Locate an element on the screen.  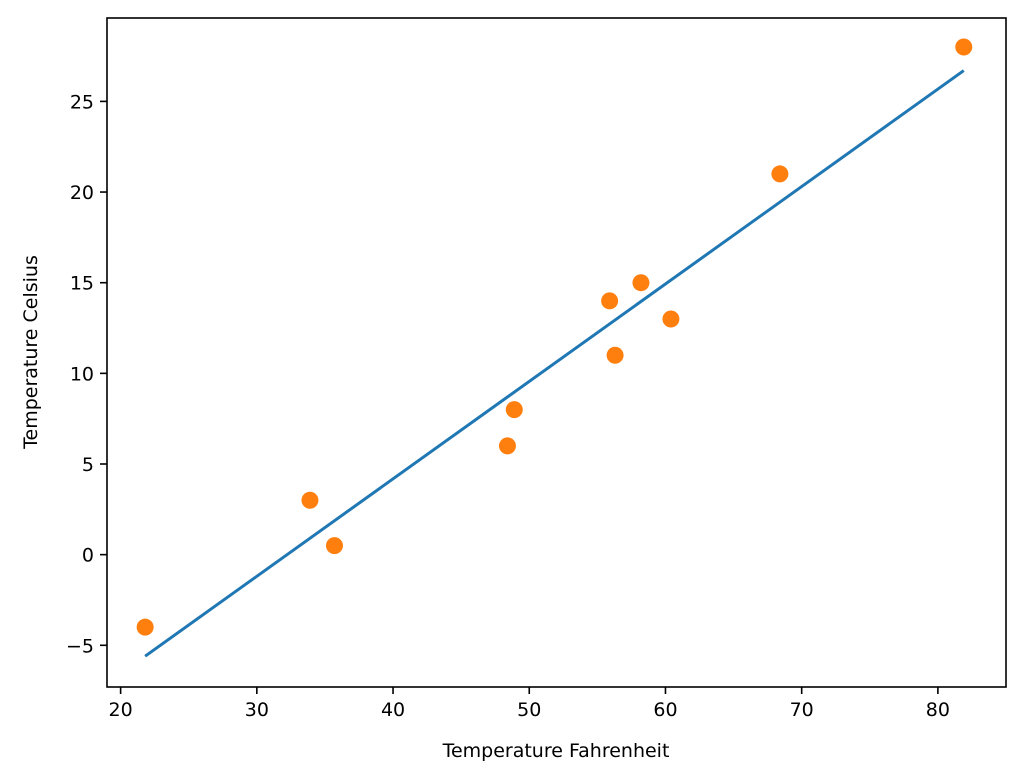
y-axis-label: Temperature Celsius is located at coordinates (31, 352).